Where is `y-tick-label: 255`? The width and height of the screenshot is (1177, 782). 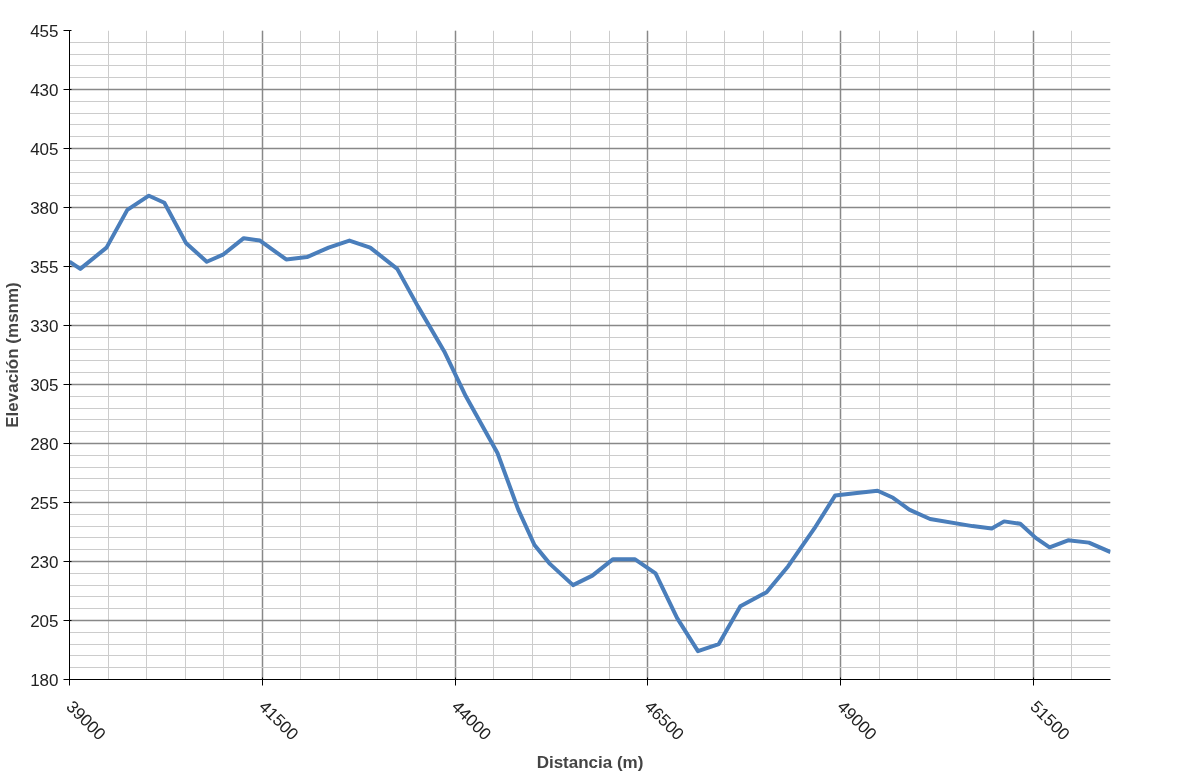 y-tick-label: 255 is located at coordinates (44, 503).